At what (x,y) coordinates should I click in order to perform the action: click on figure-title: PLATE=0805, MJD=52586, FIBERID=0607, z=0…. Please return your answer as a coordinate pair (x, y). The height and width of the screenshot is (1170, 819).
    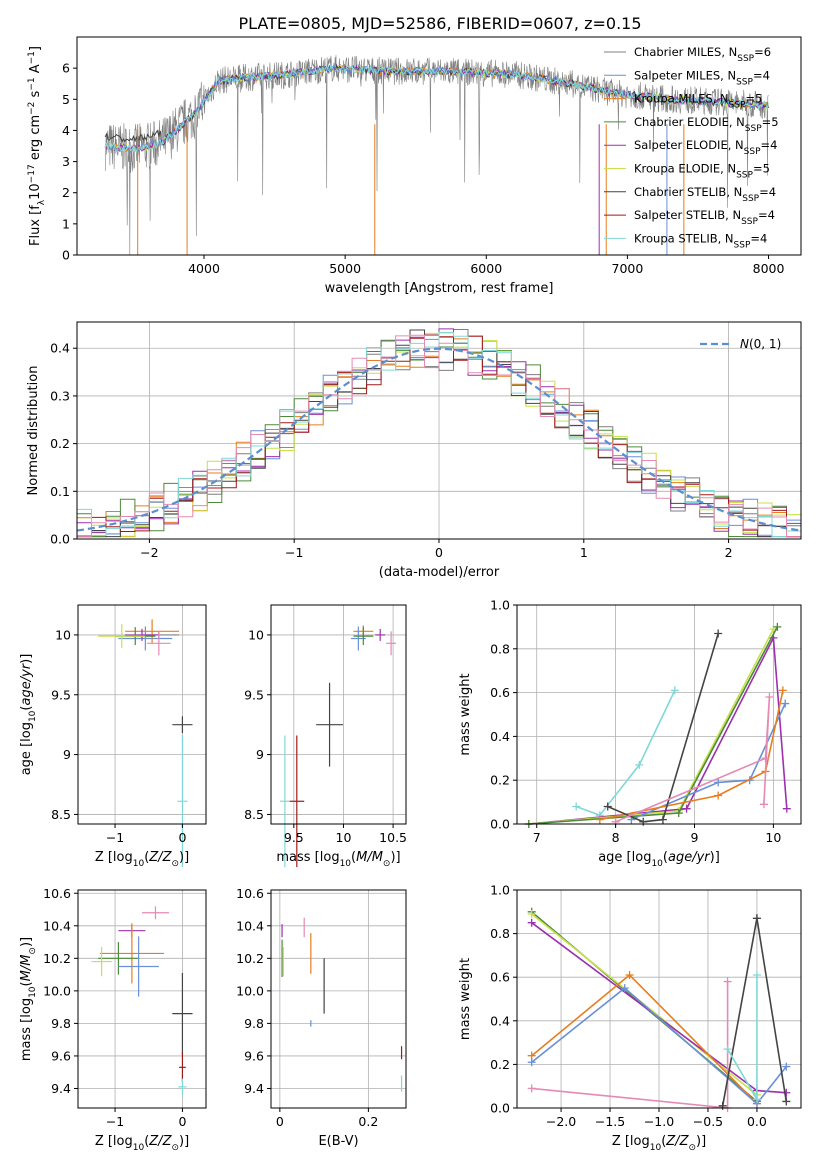
    Looking at the image, I should click on (439, 23).